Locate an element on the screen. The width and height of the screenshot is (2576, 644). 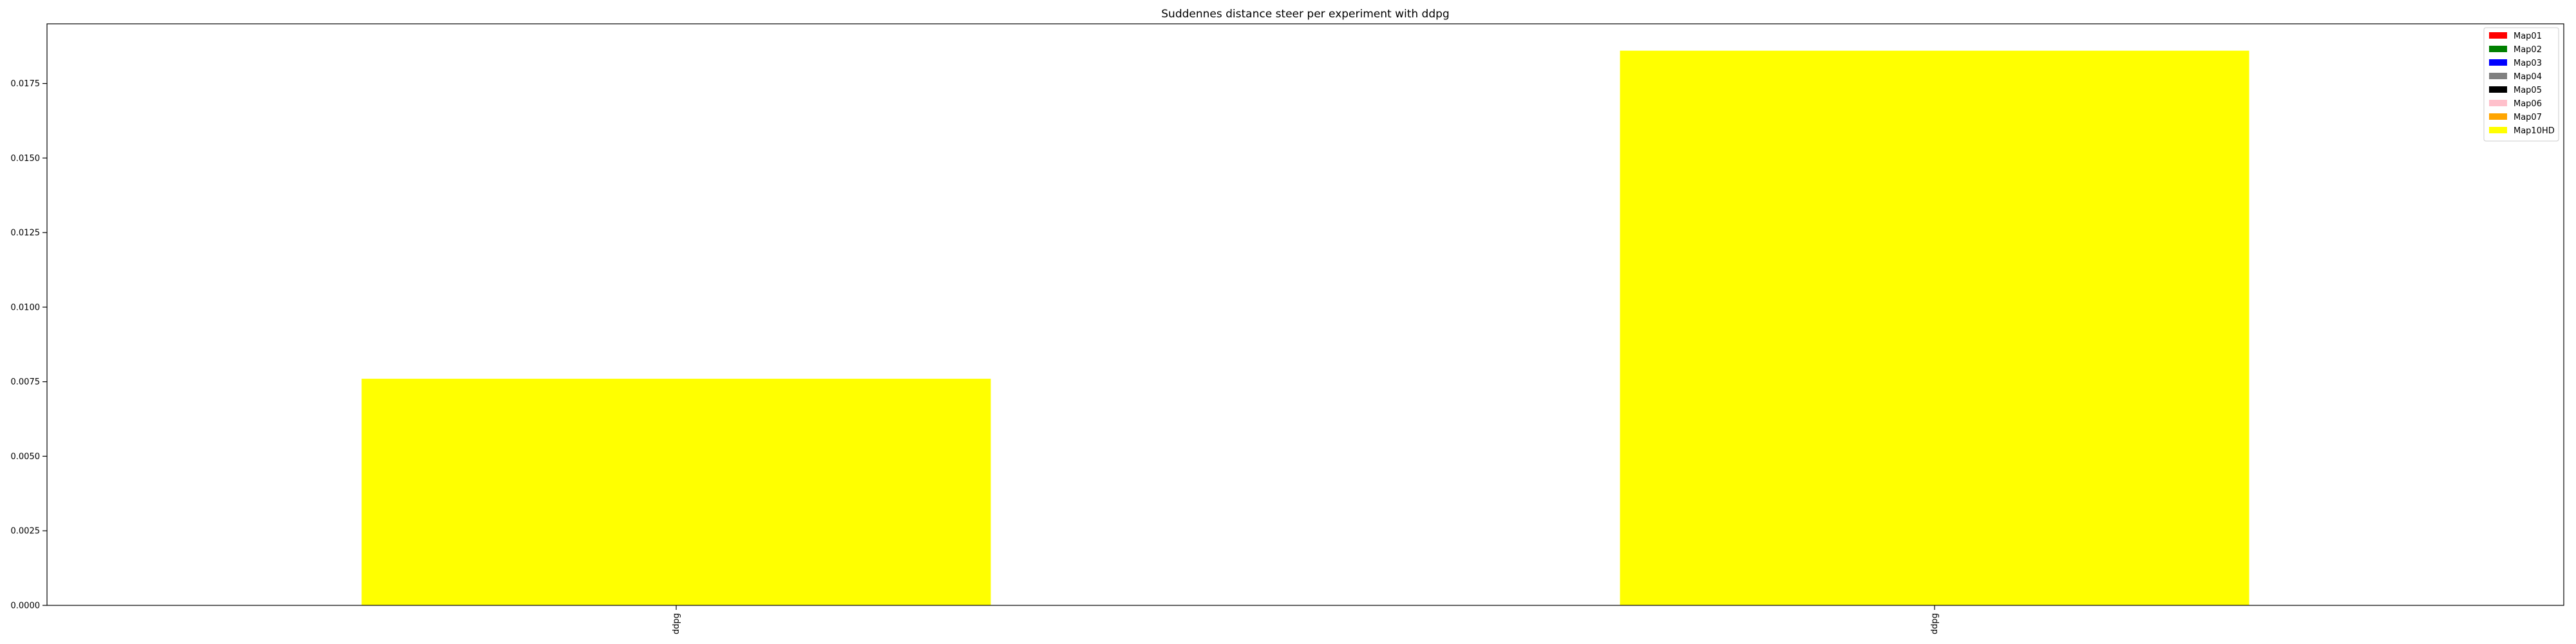
y-tick-label: 0.0075 is located at coordinates (26, 382).